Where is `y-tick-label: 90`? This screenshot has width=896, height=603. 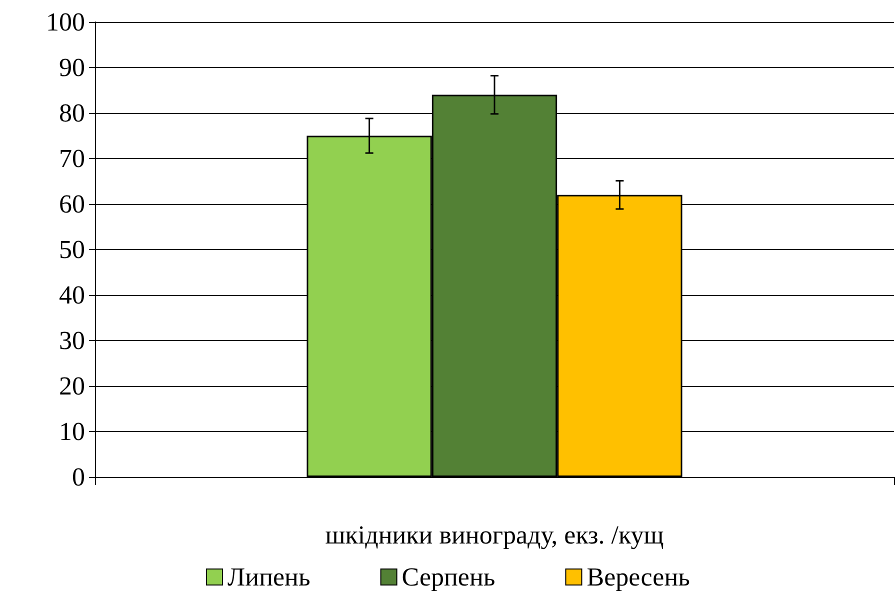
y-tick-label: 90 is located at coordinates (72, 67).